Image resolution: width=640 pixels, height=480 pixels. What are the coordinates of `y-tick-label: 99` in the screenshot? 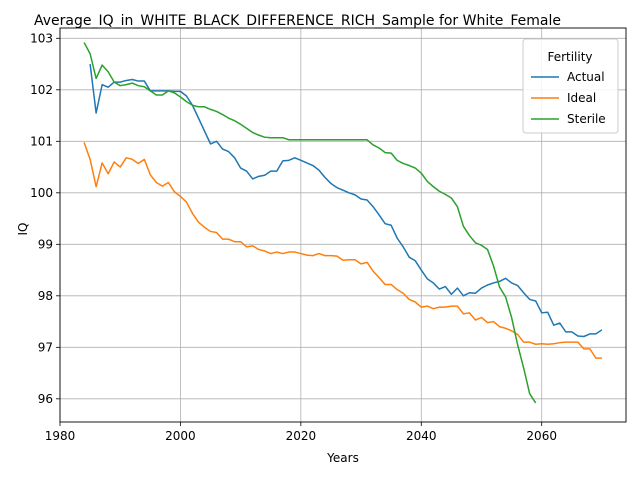 It's located at (45, 244).